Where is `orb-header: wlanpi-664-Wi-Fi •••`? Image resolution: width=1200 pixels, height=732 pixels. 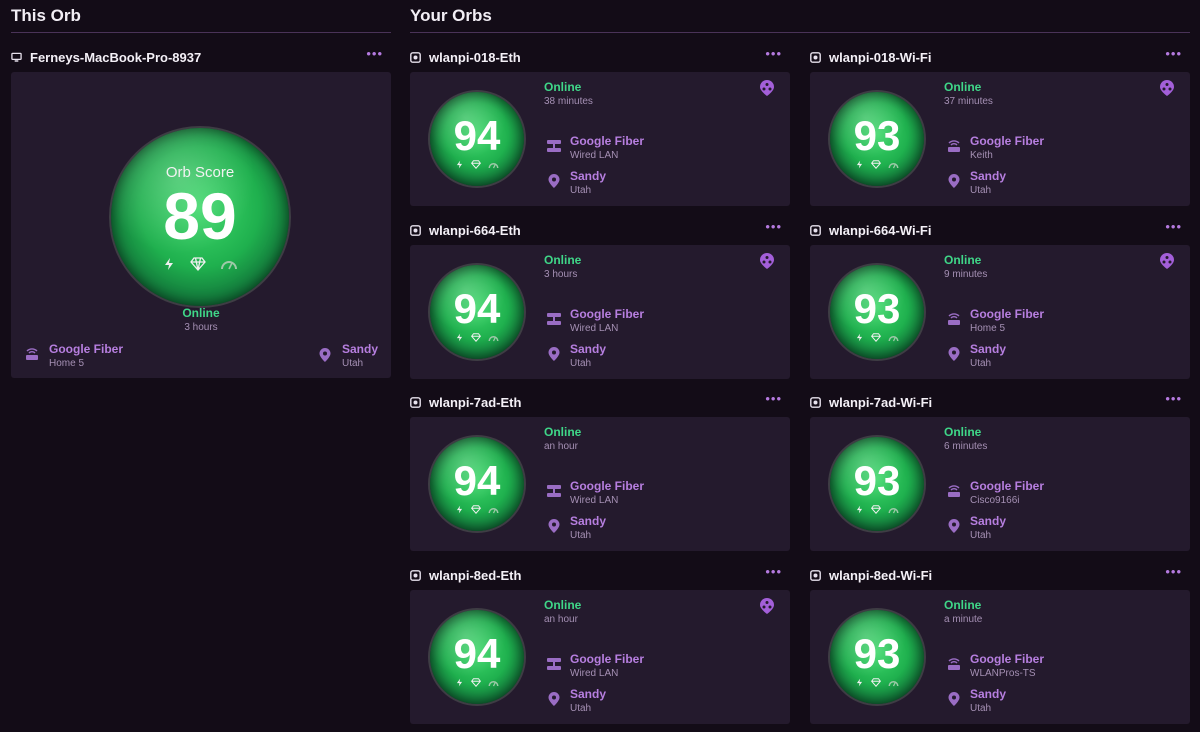
orb-header: wlanpi-664-Wi-Fi ••• is located at coordinates (1000, 230).